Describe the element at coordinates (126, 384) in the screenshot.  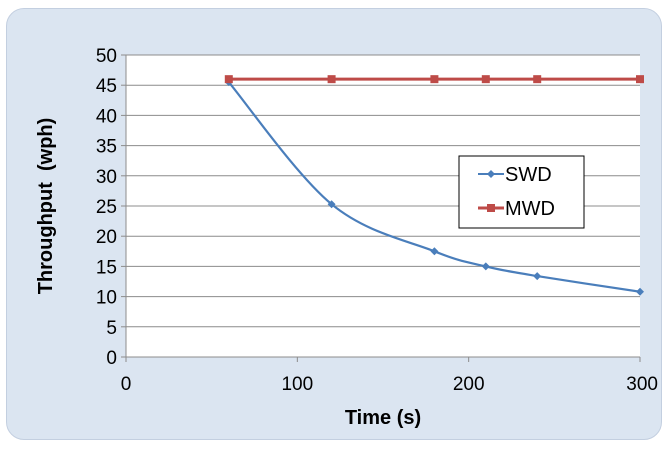
I see `x-tick-label: 0` at that location.